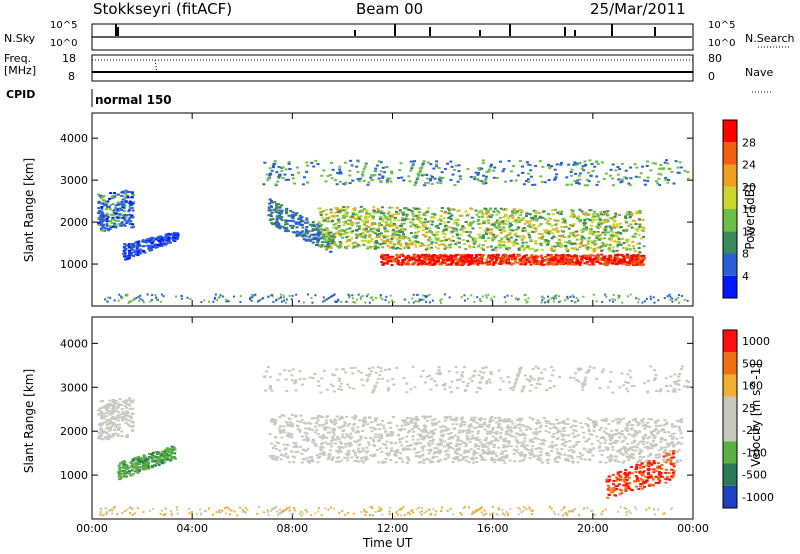 The width and height of the screenshot is (800, 554). Describe the element at coordinates (730, 242) in the screenshot. I see `colorbar-band` at that location.